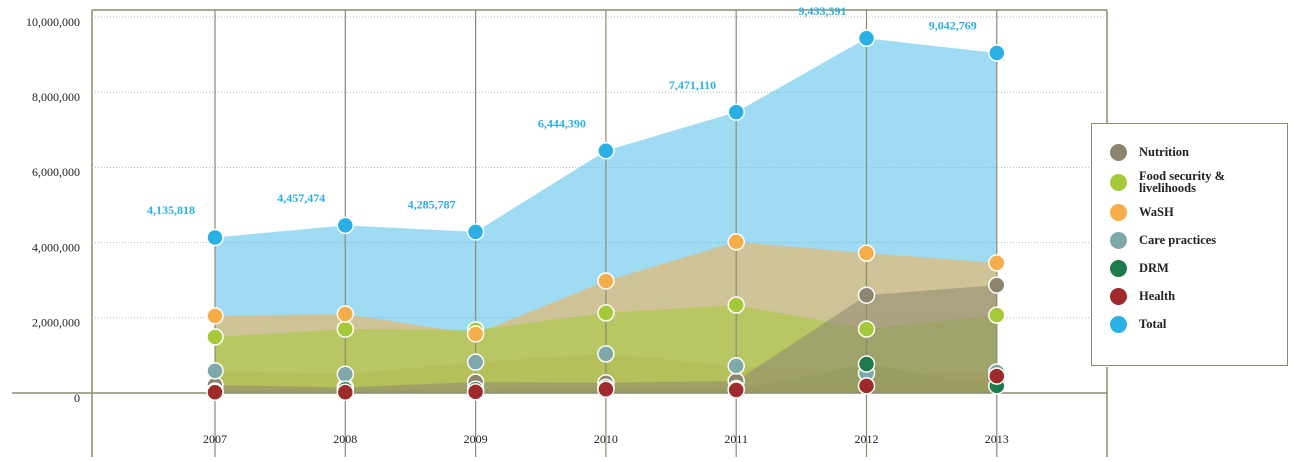  What do you see at coordinates (476, 439) in the screenshot?
I see `x-tick-label: 2009` at bounding box center [476, 439].